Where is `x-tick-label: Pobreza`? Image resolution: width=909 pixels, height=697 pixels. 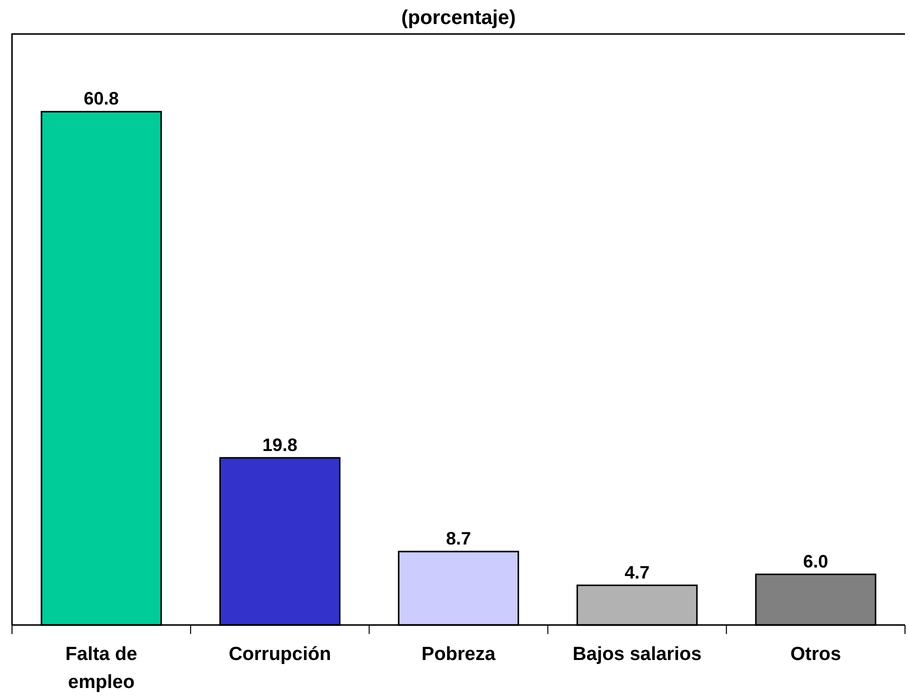 x-tick-label: Pobreza is located at coordinates (459, 654).